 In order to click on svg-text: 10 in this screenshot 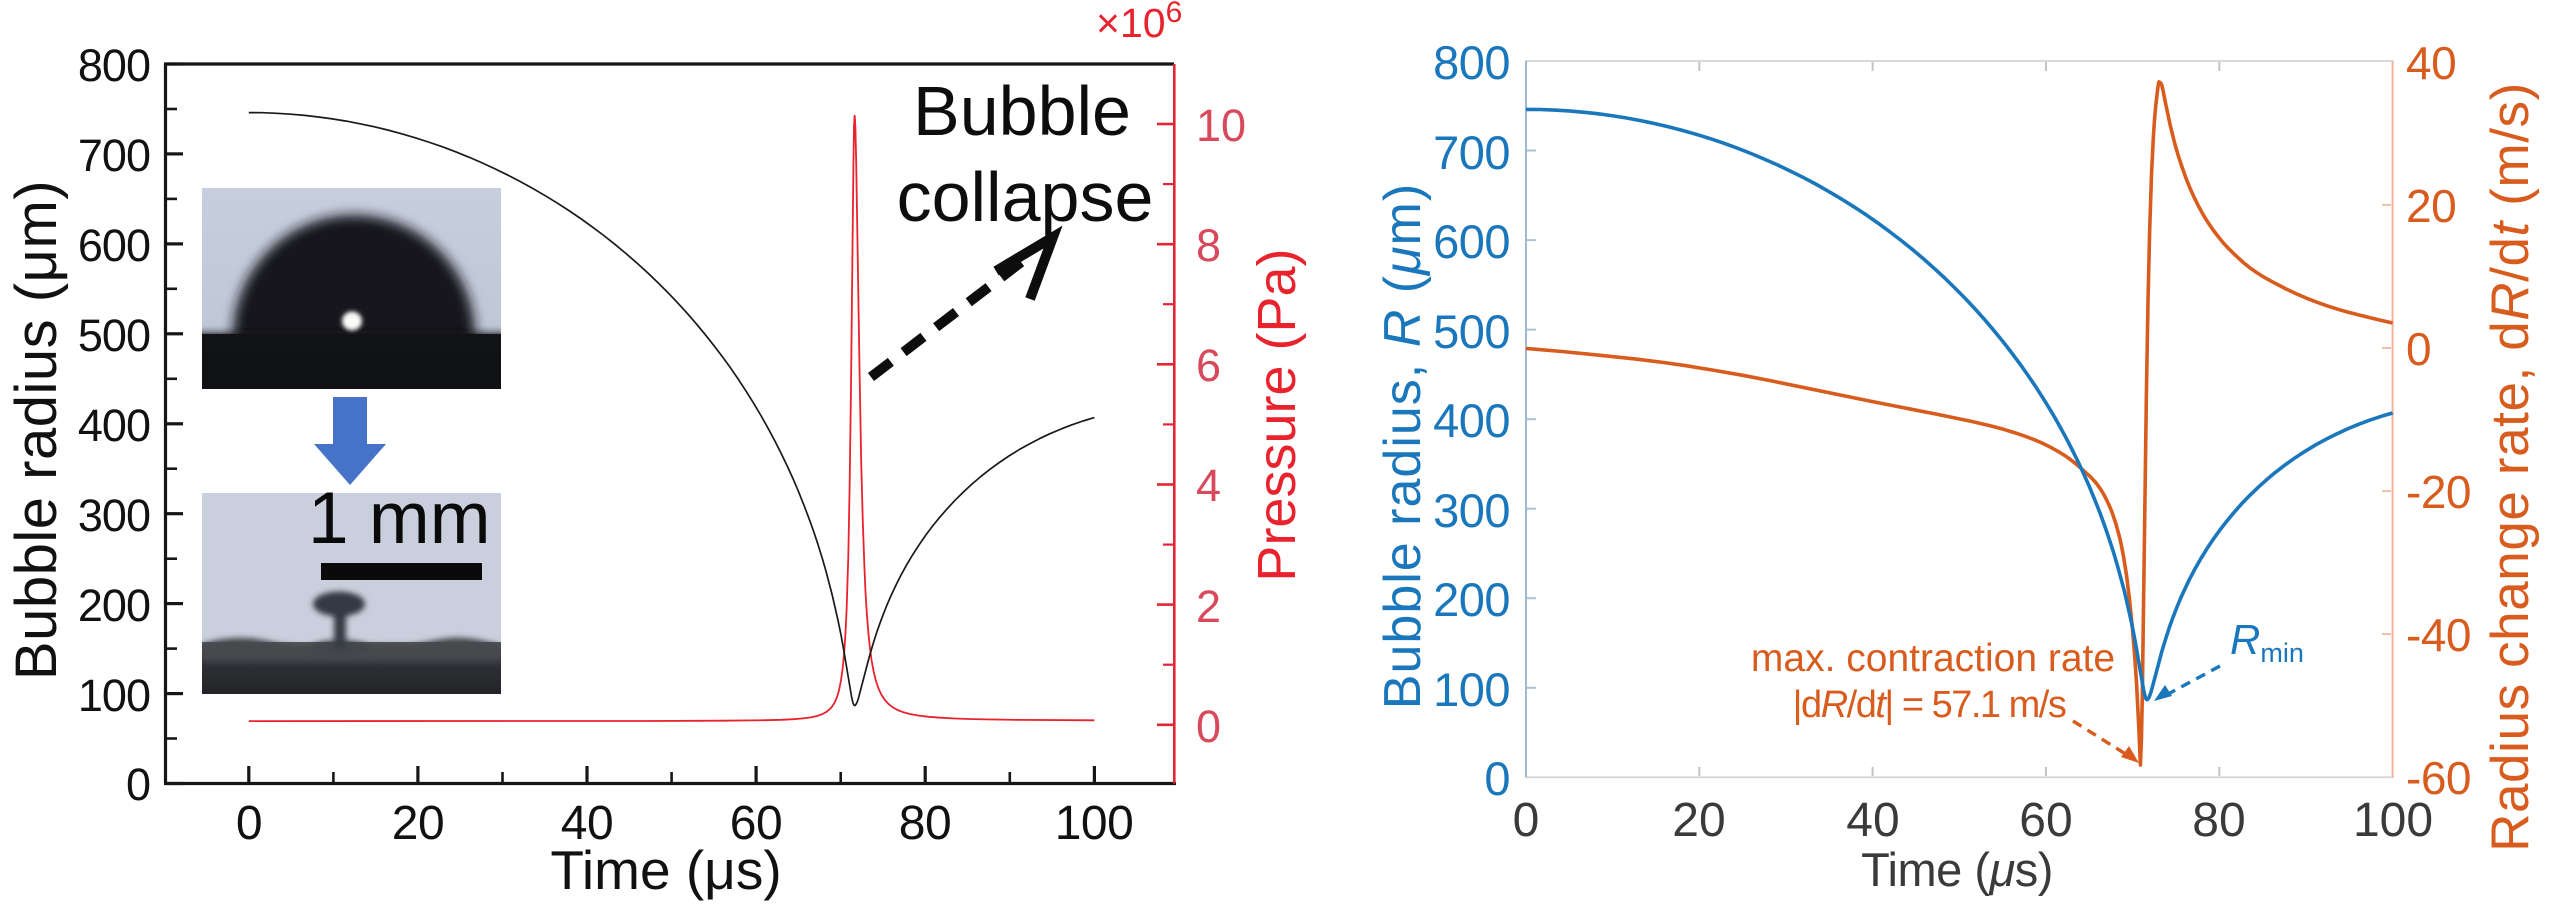, I will do `click(1221, 125)`.